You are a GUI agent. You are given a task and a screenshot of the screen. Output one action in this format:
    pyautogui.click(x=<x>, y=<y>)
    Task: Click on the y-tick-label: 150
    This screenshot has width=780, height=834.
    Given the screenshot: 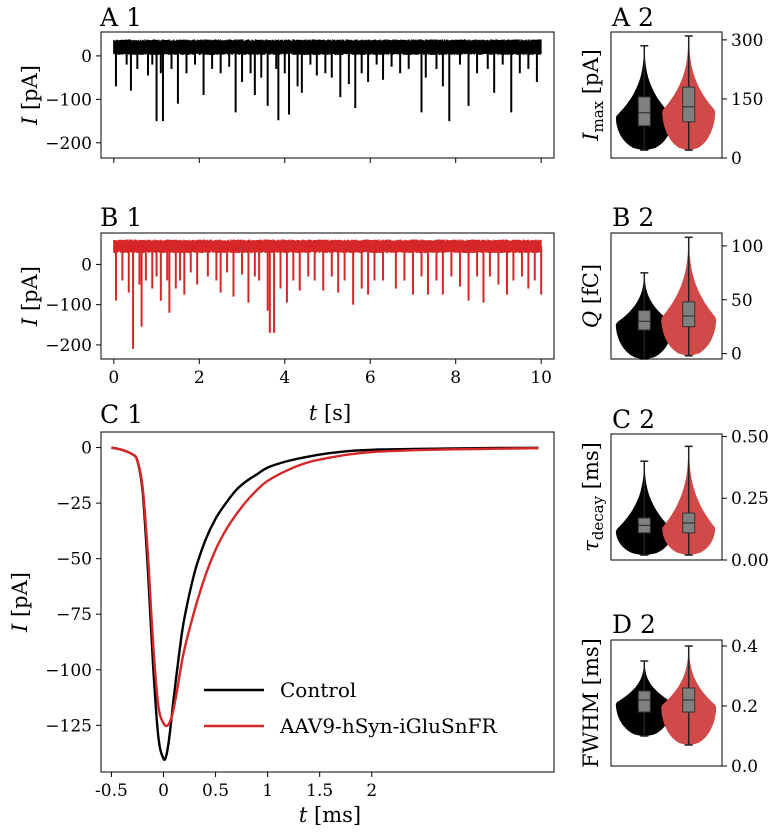 What is the action you would take?
    pyautogui.click(x=747, y=100)
    